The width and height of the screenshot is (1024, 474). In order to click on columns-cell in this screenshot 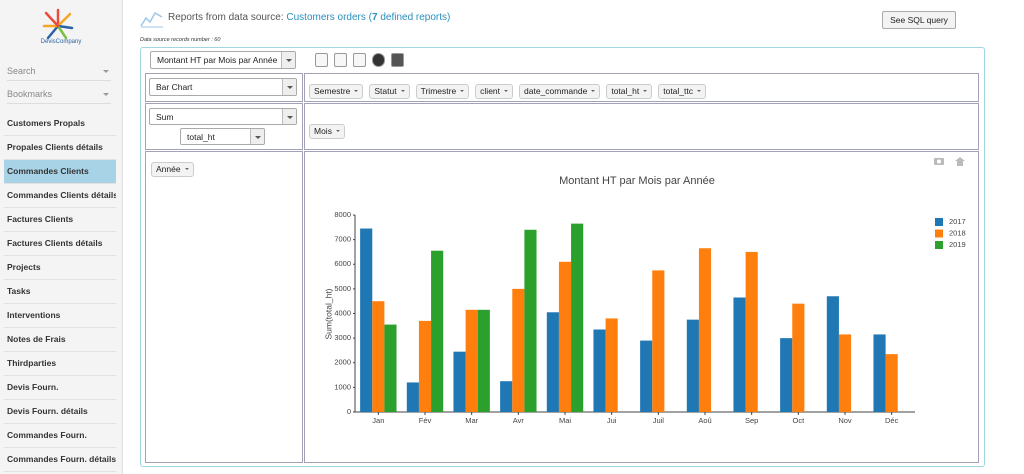, I will do `click(641, 126)`.